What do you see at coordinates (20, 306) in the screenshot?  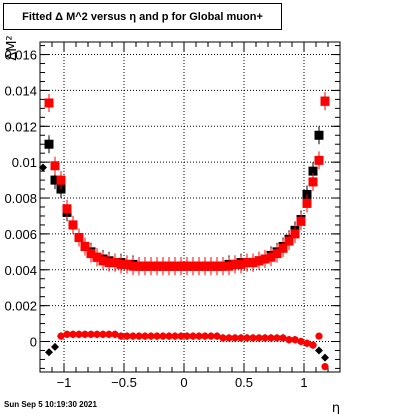 I see `y-tick-label: 0.002` at bounding box center [20, 306].